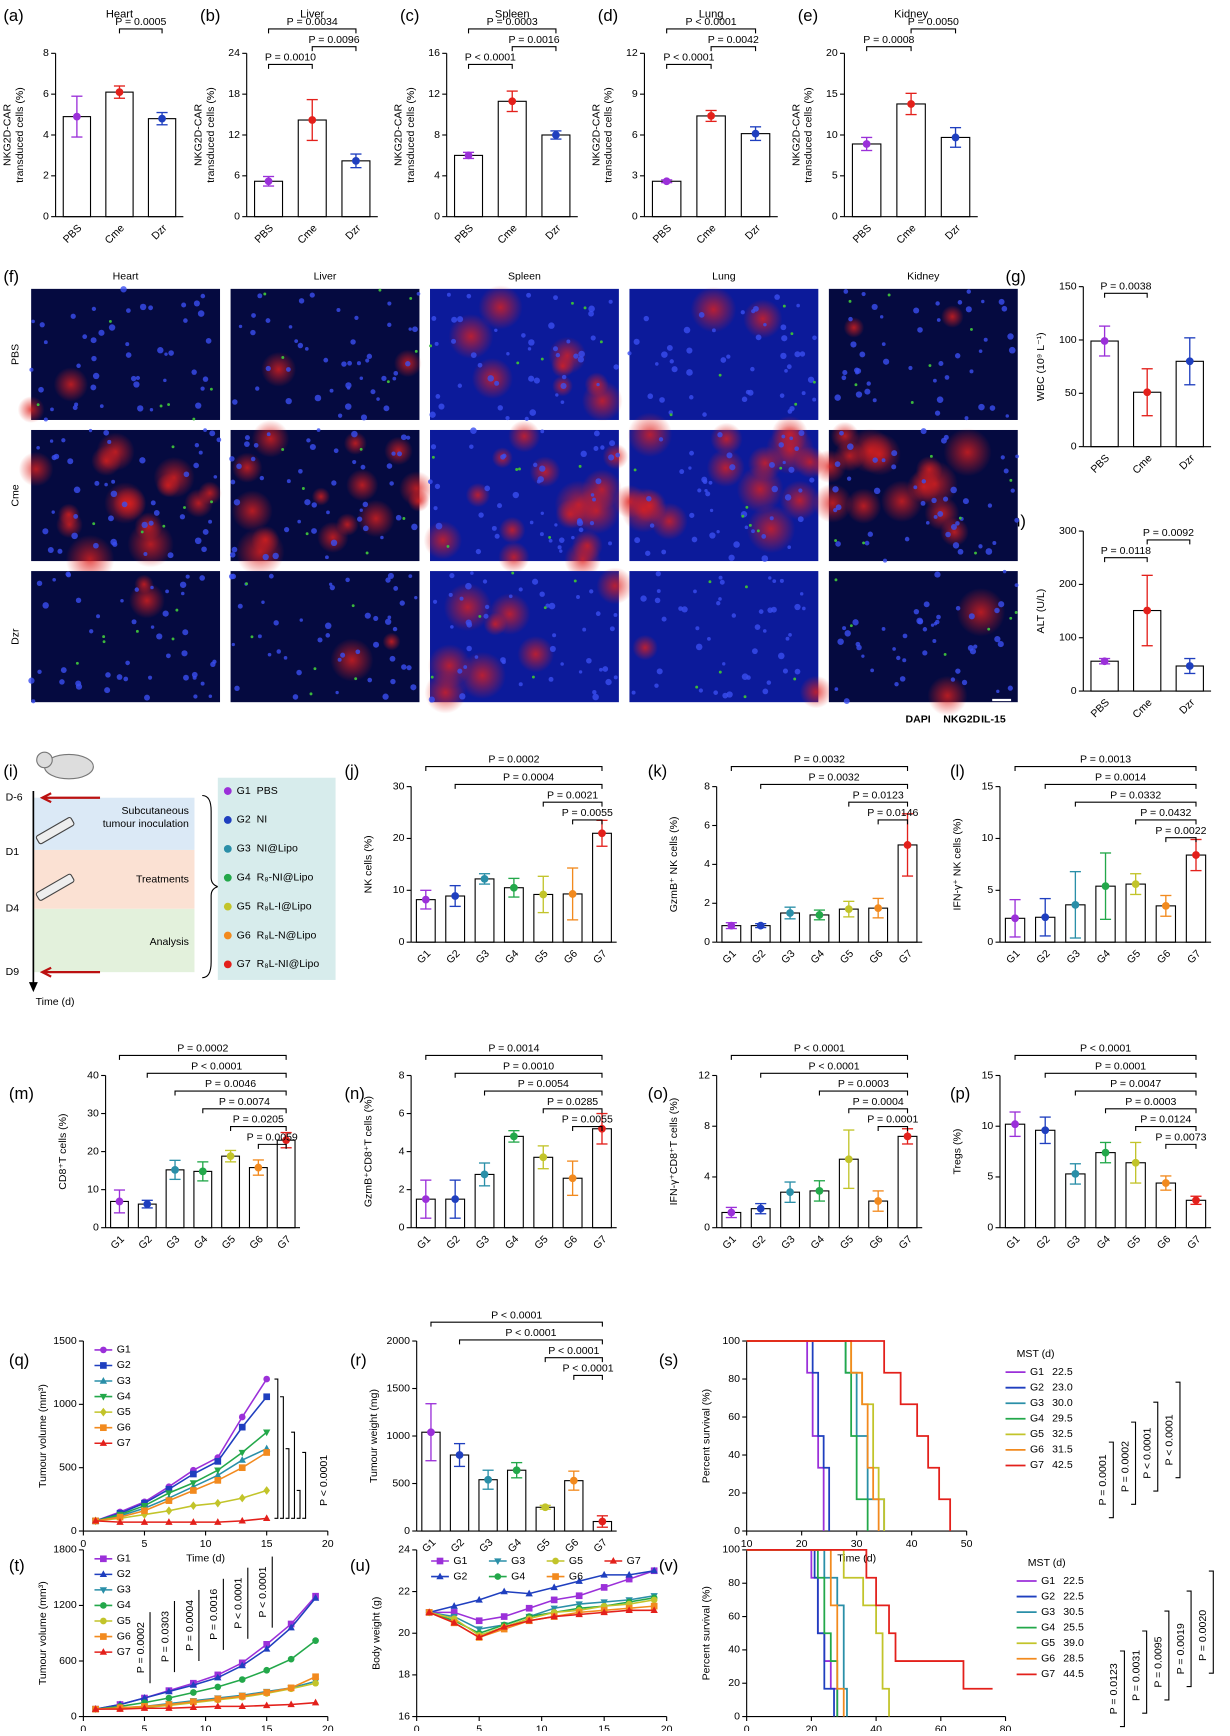 The height and width of the screenshot is (1736, 1230). Describe the element at coordinates (119, 14) in the screenshot. I see `panel-title: Heart` at that location.